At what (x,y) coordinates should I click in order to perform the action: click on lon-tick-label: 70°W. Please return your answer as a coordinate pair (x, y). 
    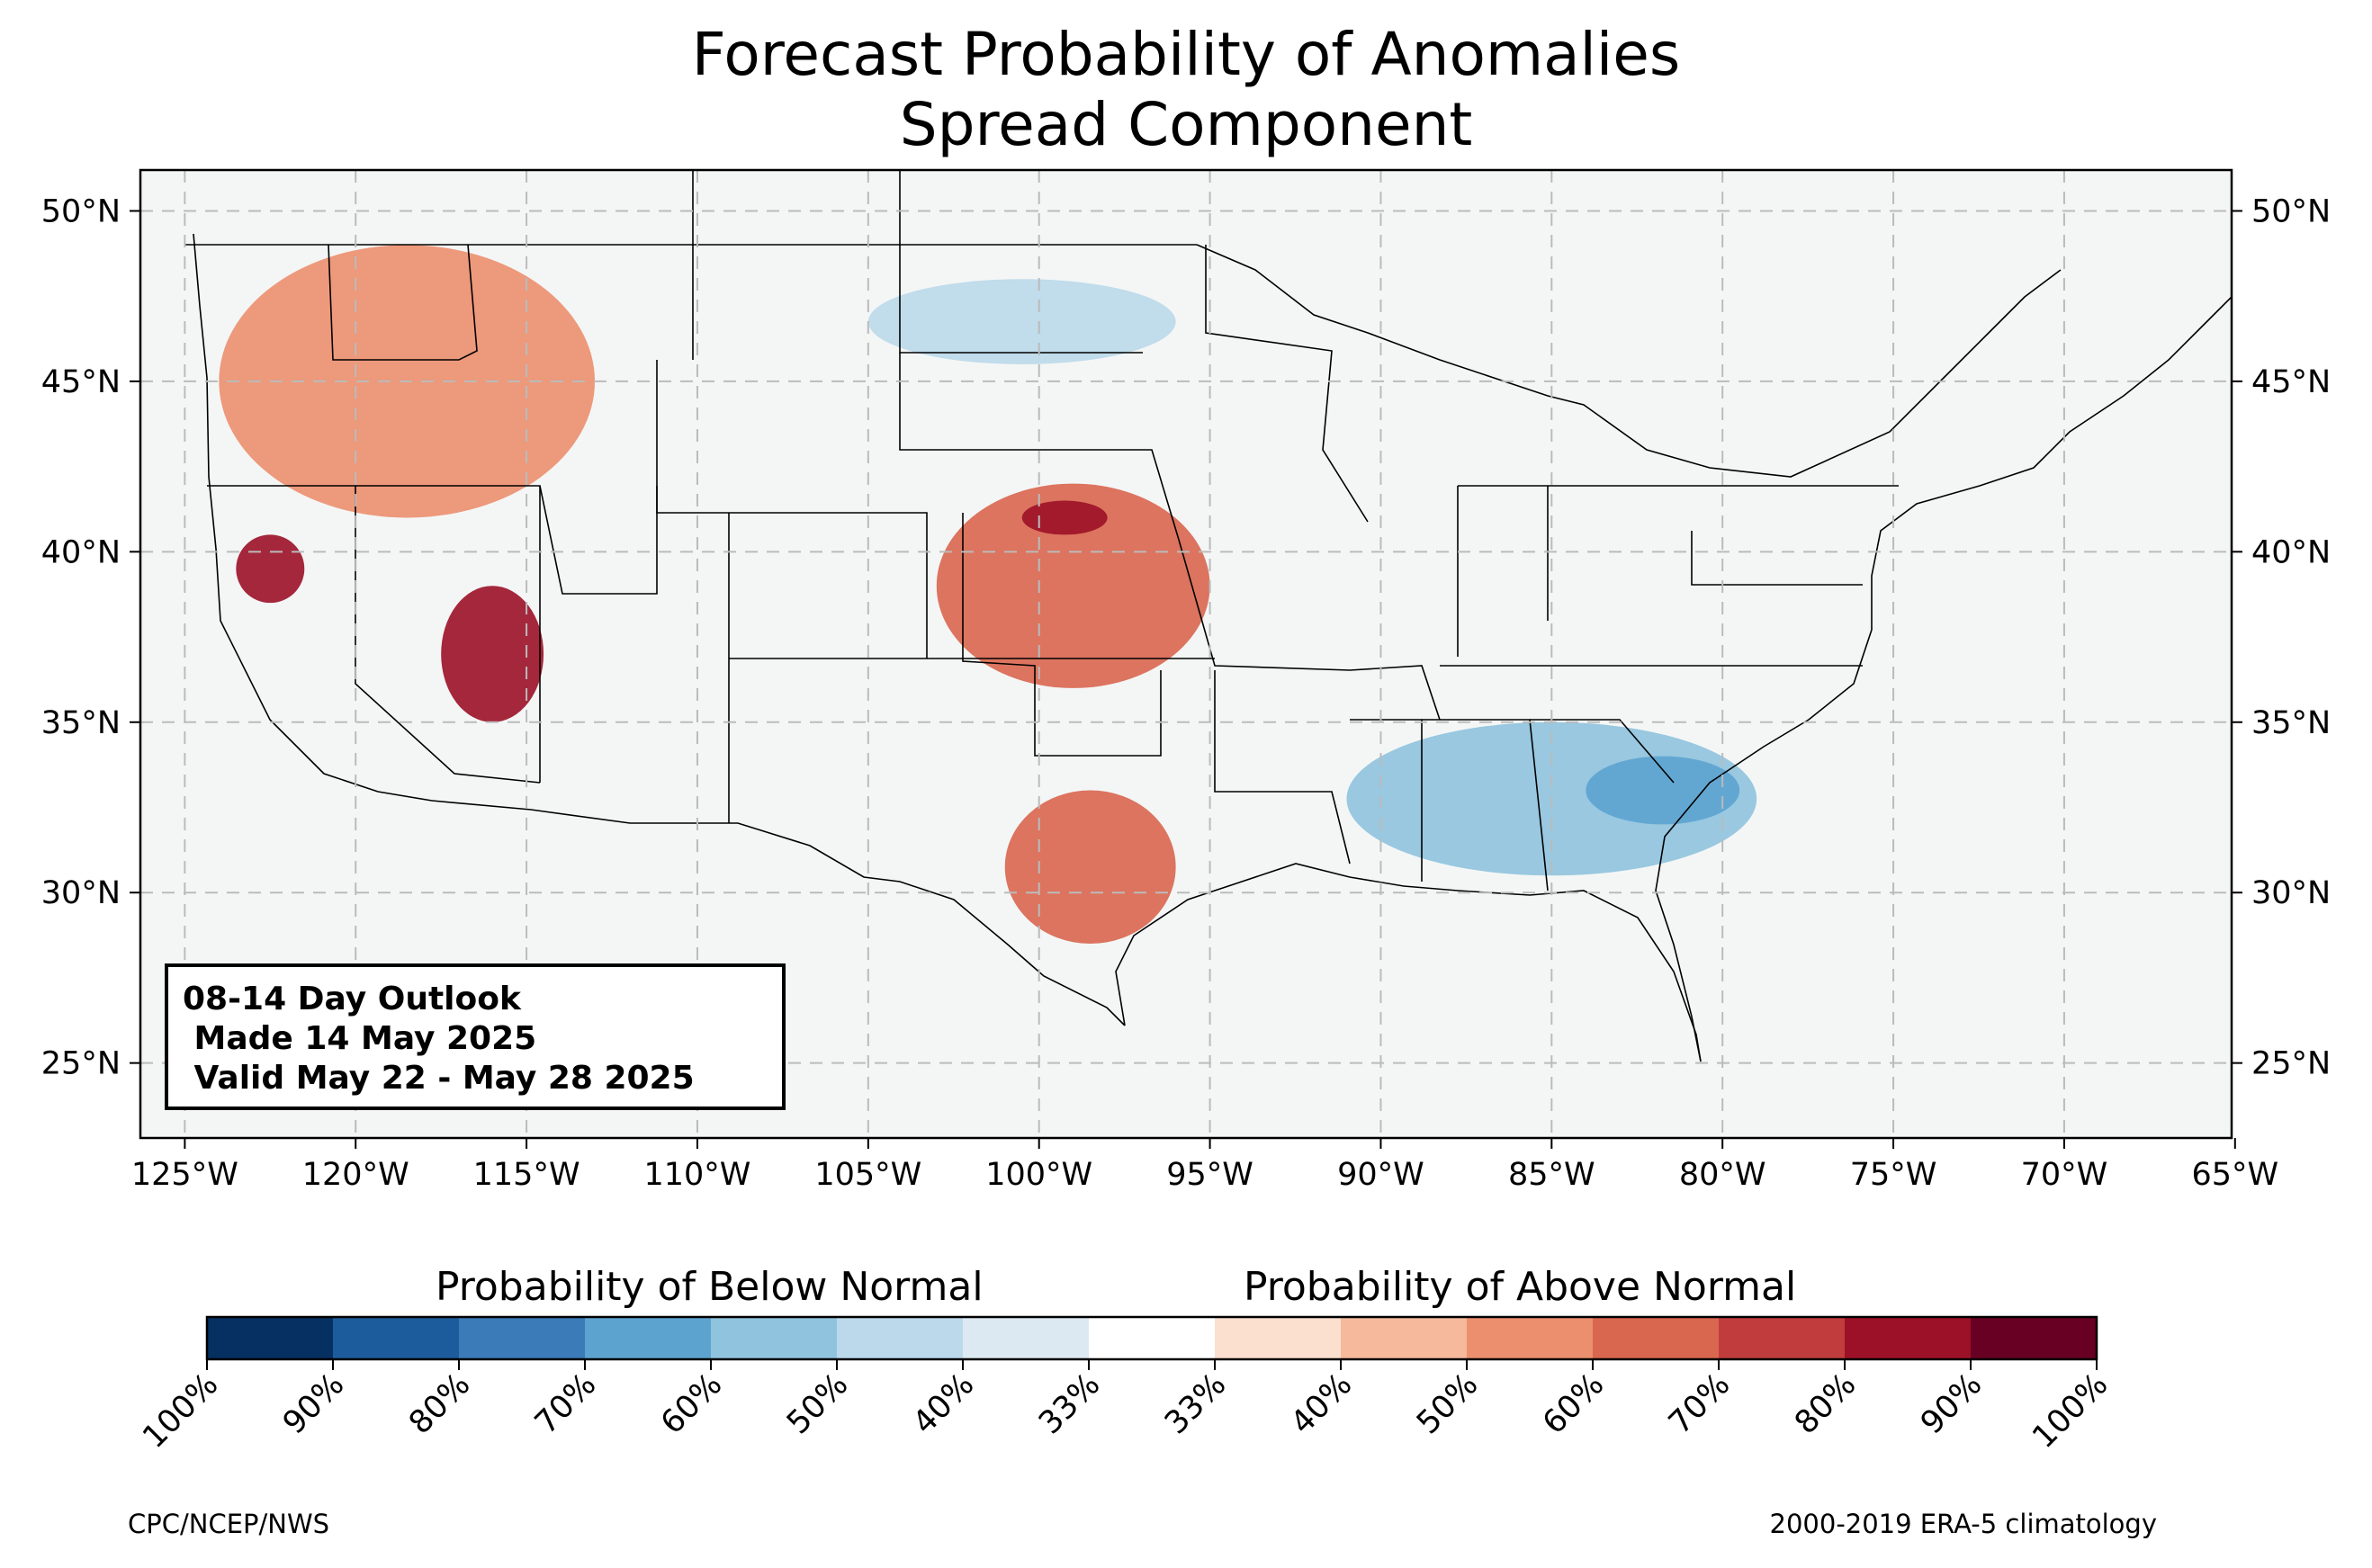
    Looking at the image, I should click on (2065, 1175).